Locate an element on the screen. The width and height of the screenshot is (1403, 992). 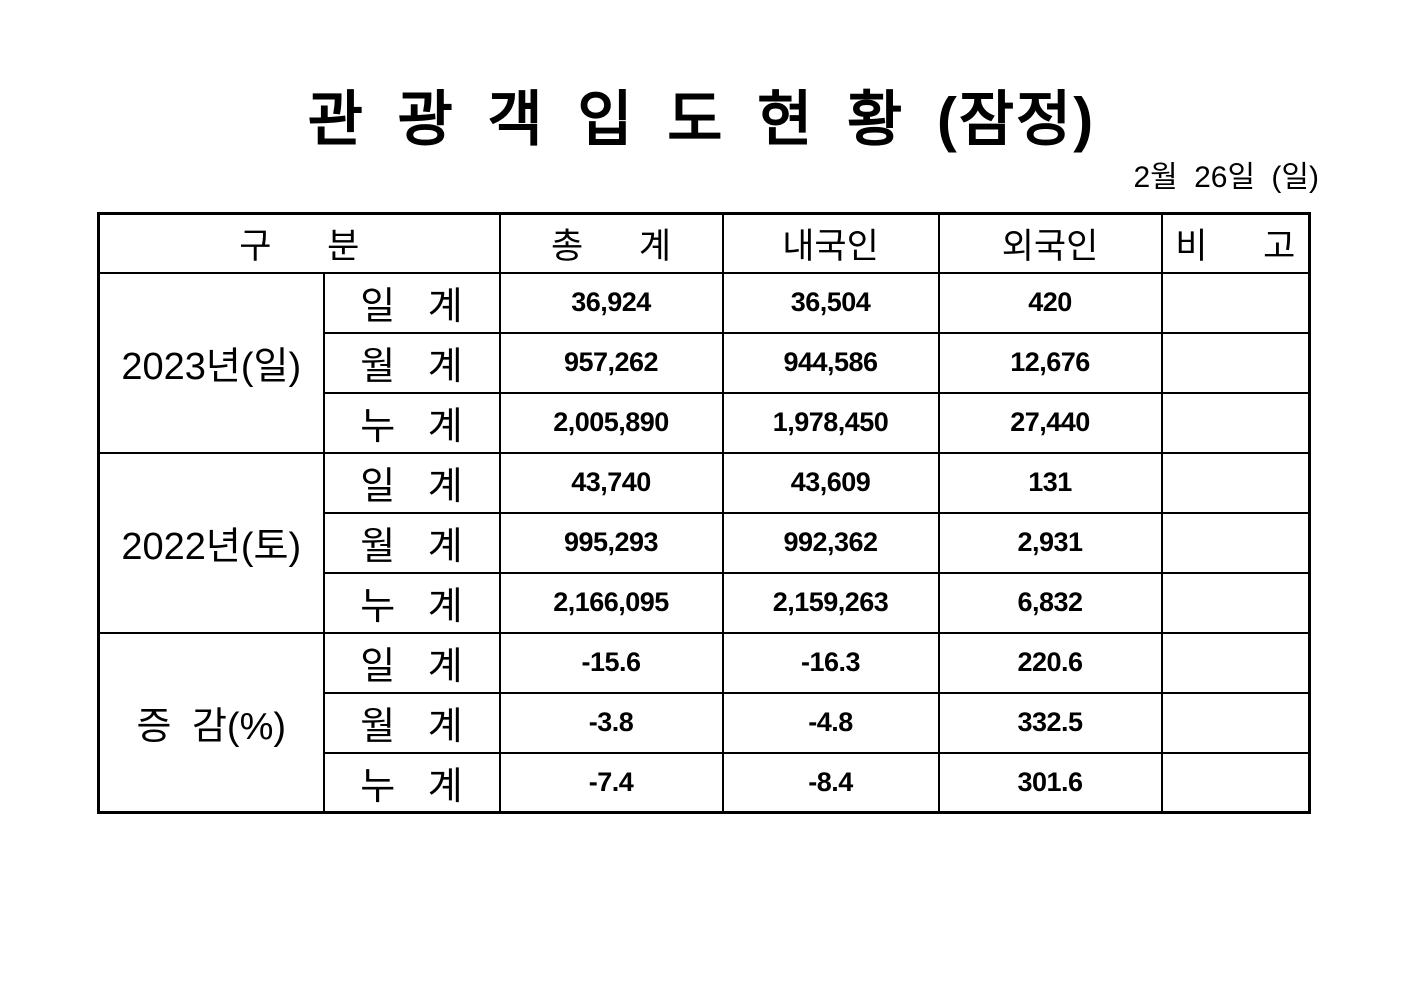
total-value: 995,293 is located at coordinates (611, 542).